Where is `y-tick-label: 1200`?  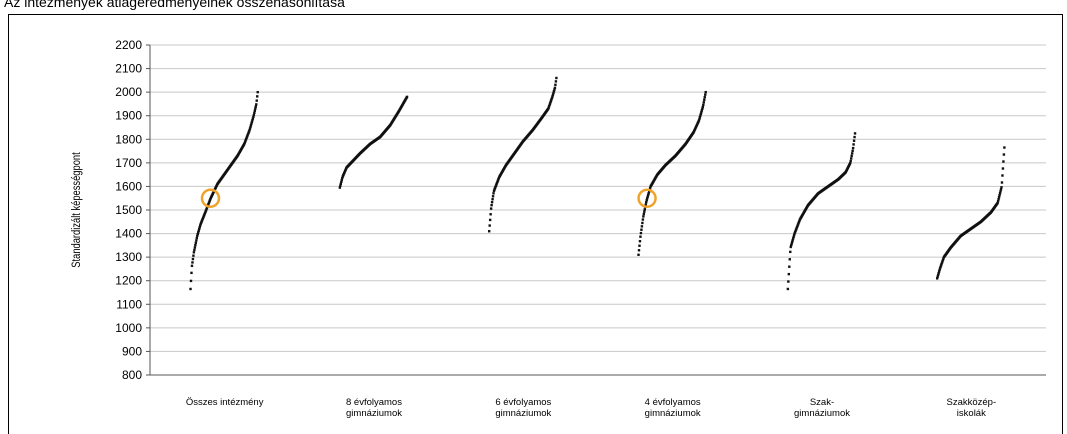
y-tick-label: 1200 is located at coordinates (128, 281).